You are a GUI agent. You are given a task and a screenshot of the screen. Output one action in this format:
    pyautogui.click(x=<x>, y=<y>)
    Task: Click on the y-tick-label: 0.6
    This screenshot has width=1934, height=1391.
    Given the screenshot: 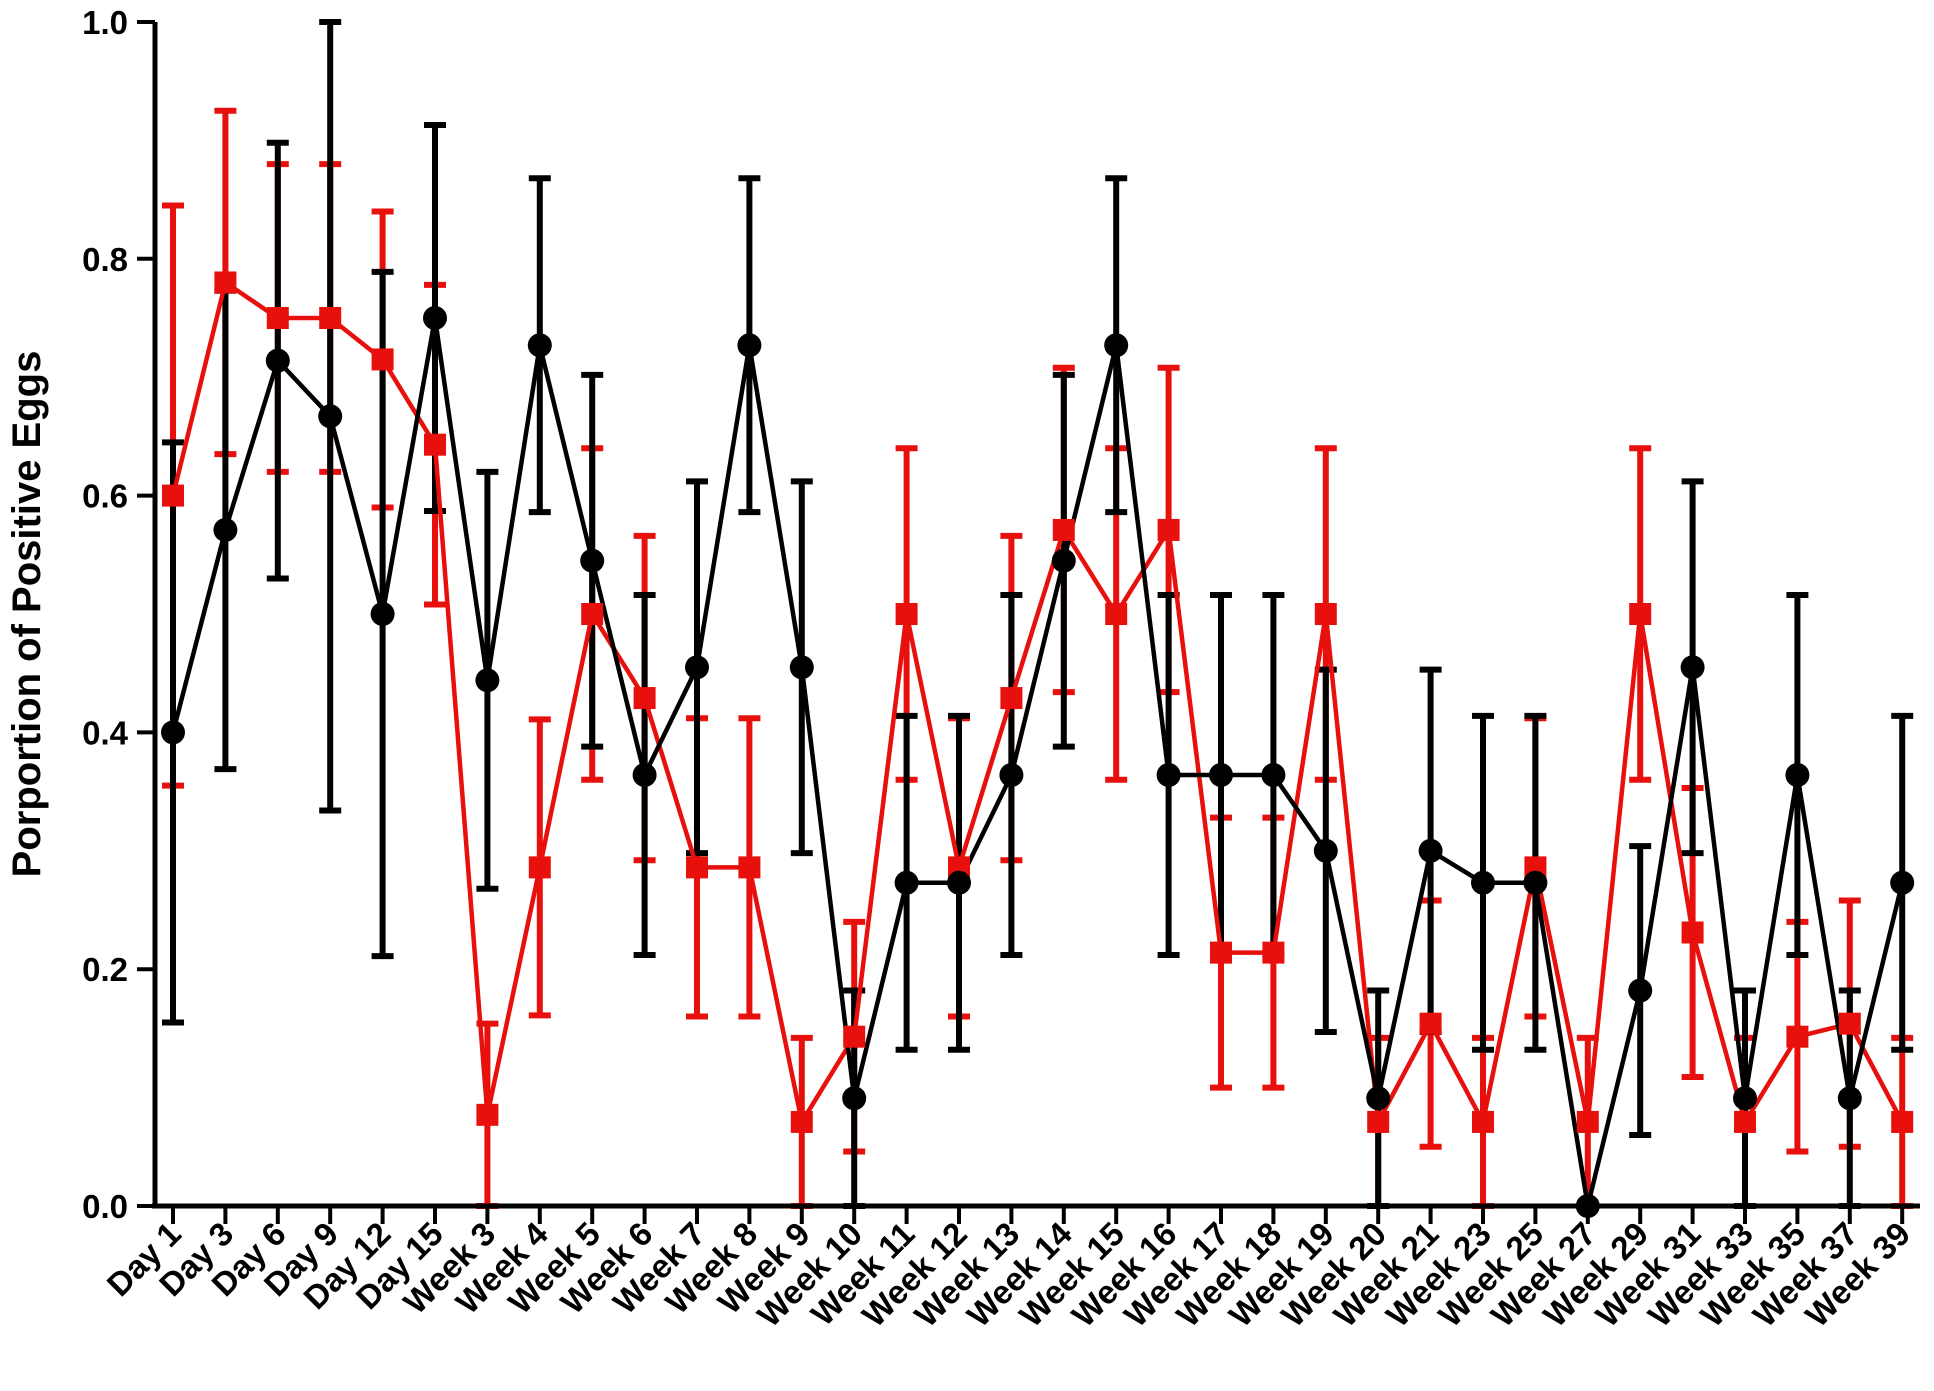 What is the action you would take?
    pyautogui.click(x=105, y=496)
    